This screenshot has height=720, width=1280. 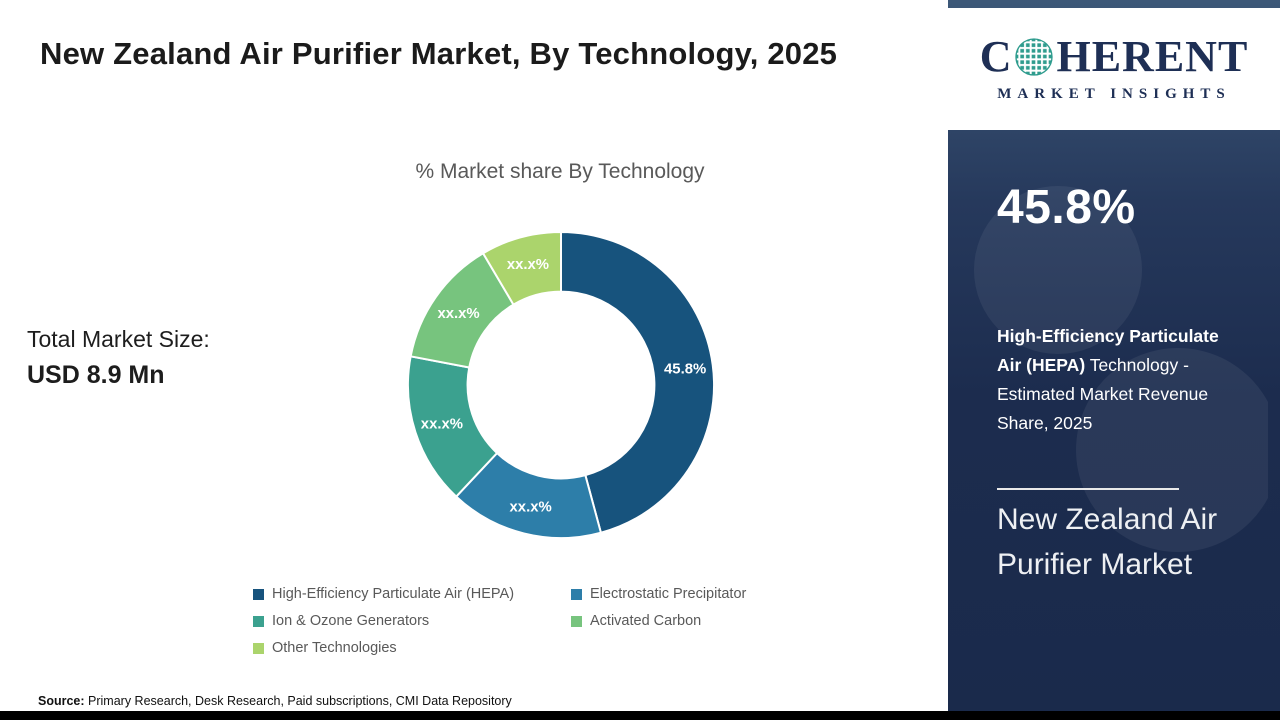 What do you see at coordinates (646, 621) in the screenshot?
I see `legend-label: Activated Carbon` at bounding box center [646, 621].